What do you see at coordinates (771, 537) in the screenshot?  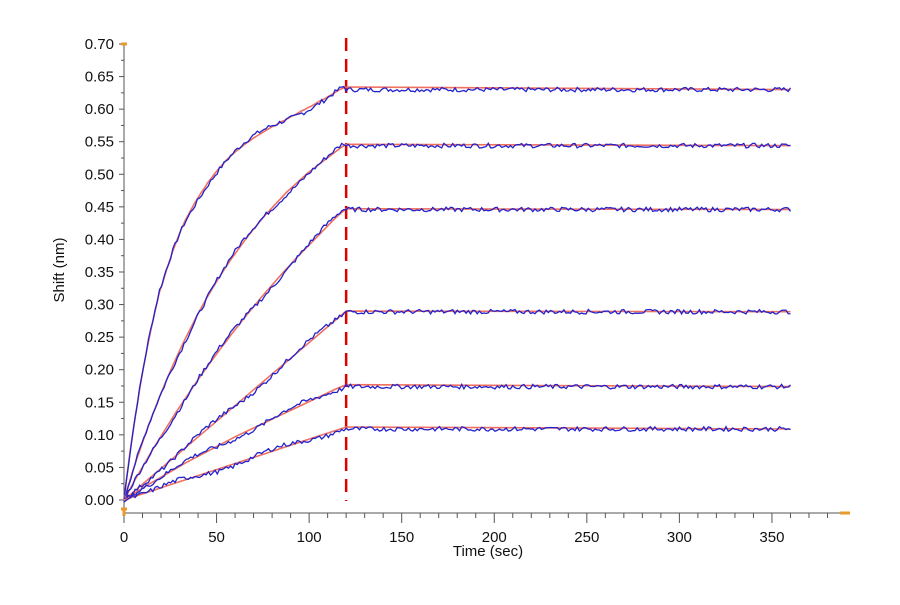 I see `x-tick-label: 350` at bounding box center [771, 537].